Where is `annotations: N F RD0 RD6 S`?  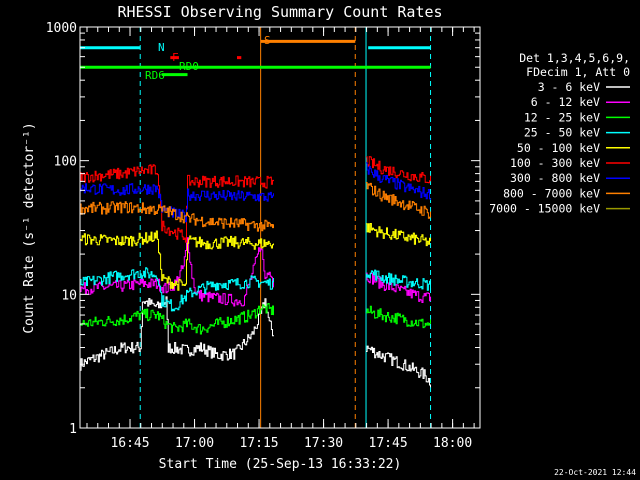 annotations: N F RD0 RD6 S is located at coordinates (208, 58).